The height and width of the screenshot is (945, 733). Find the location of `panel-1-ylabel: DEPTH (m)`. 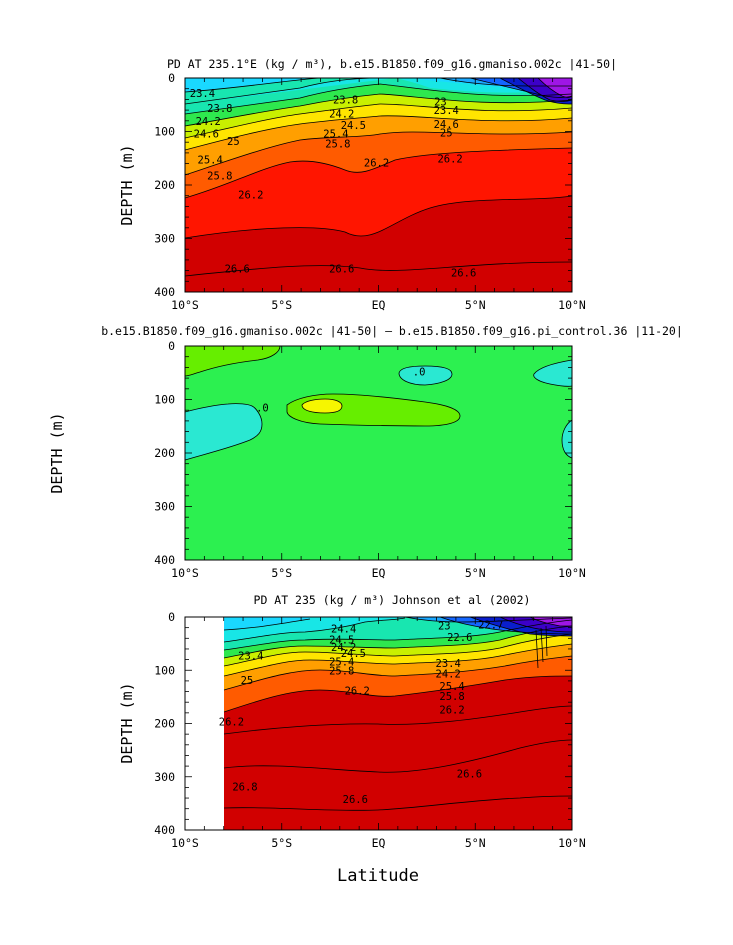

panel-1-ylabel: DEPTH (m) is located at coordinates (127, 184).